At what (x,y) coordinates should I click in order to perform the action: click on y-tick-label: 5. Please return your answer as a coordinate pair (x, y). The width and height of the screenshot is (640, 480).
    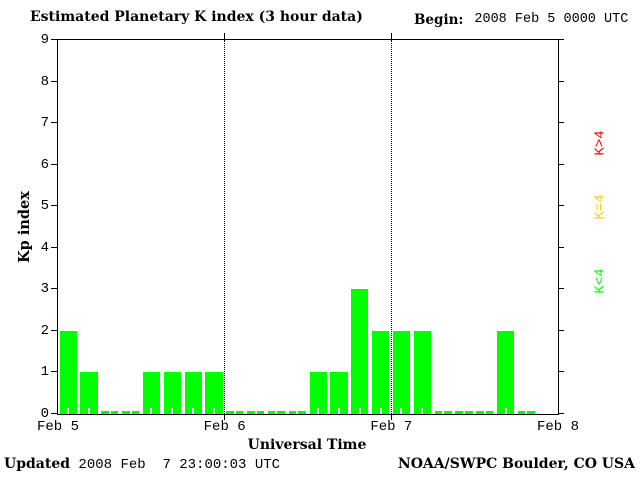
    Looking at the image, I should click on (44, 206).